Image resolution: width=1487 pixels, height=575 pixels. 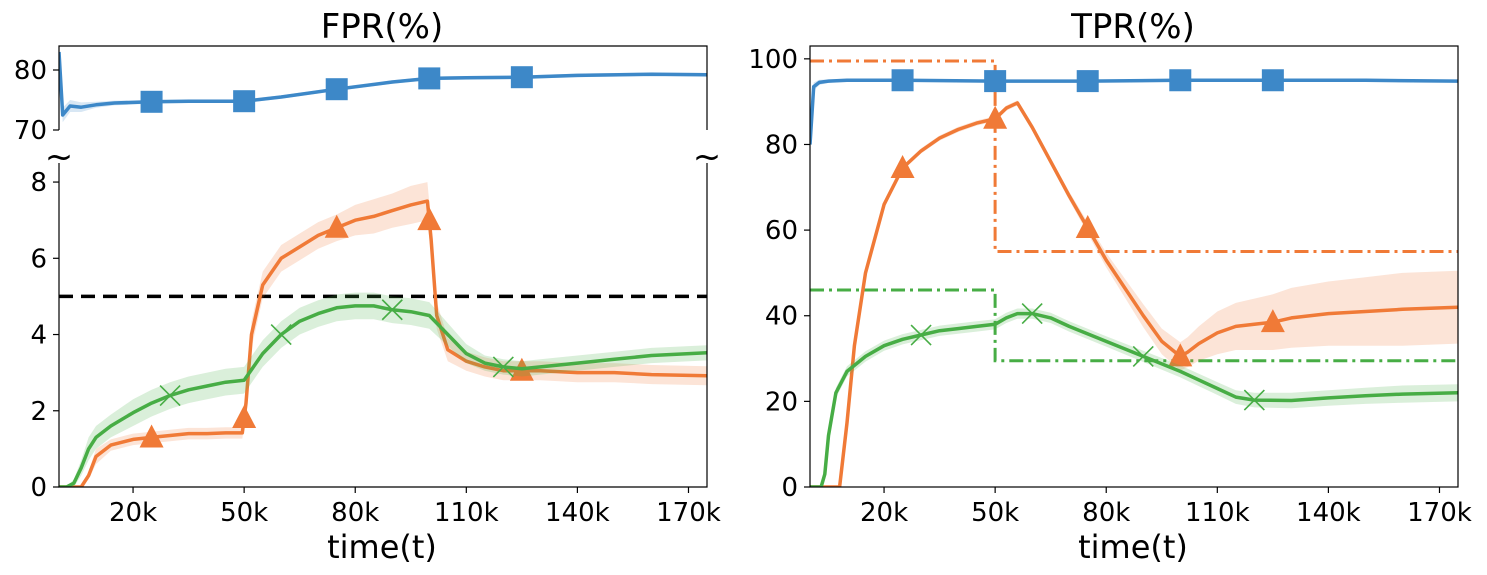 What do you see at coordinates (383, 395) in the screenshot?
I see `fpr-series-2-line` at bounding box center [383, 395].